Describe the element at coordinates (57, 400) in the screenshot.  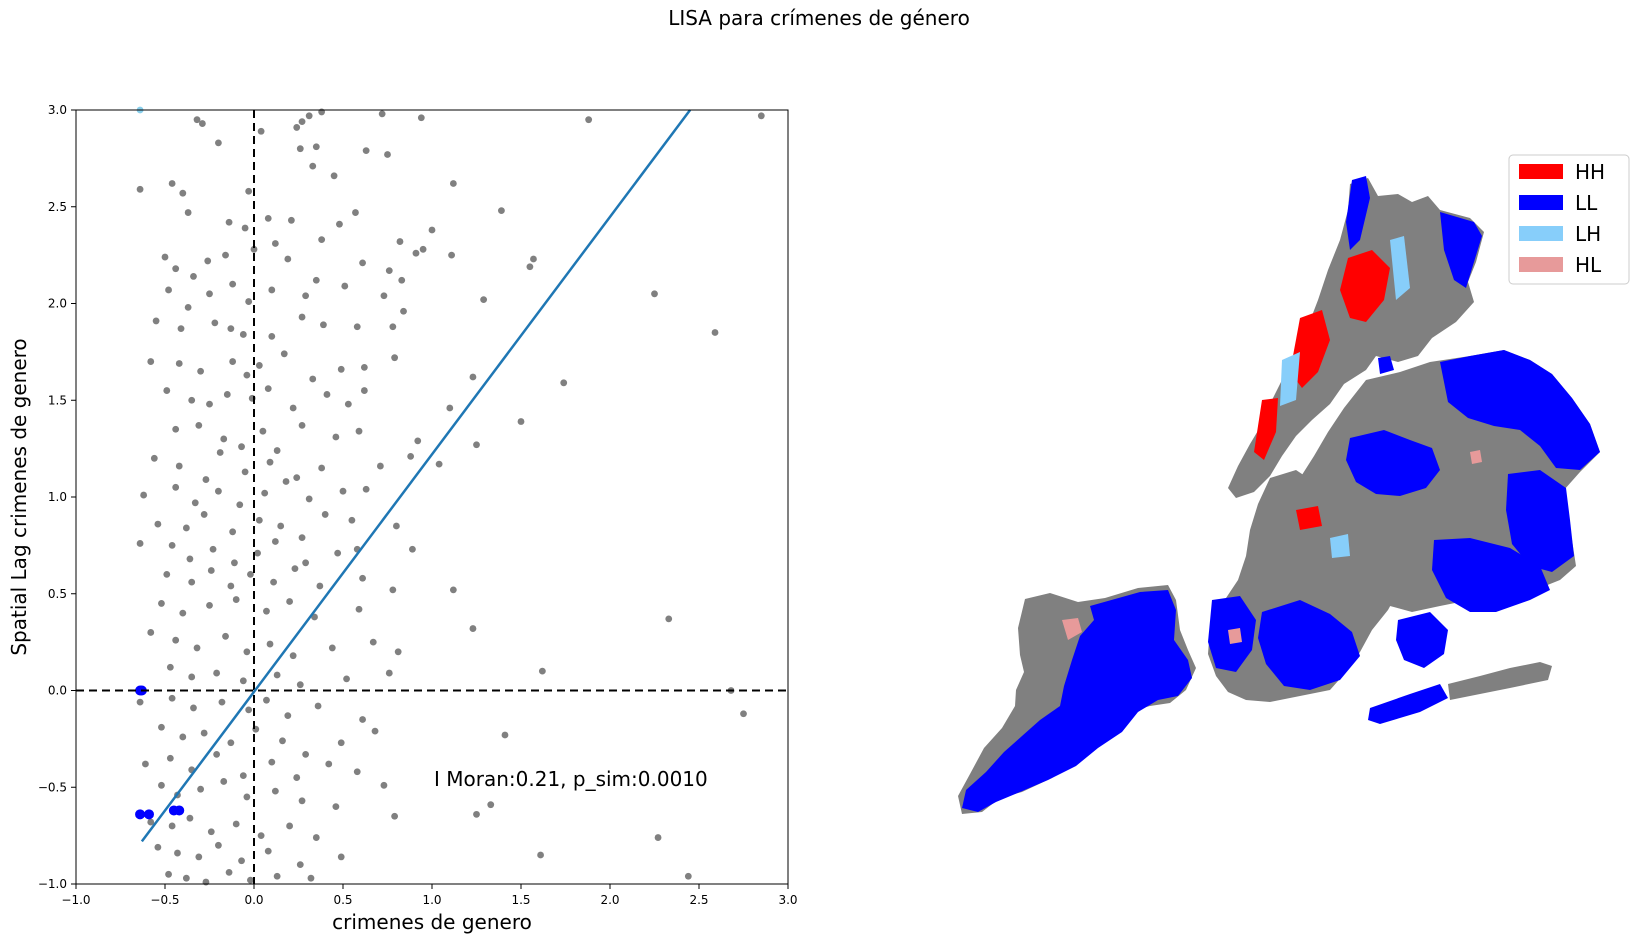
I see `y-tick-label: 1.5` at that location.